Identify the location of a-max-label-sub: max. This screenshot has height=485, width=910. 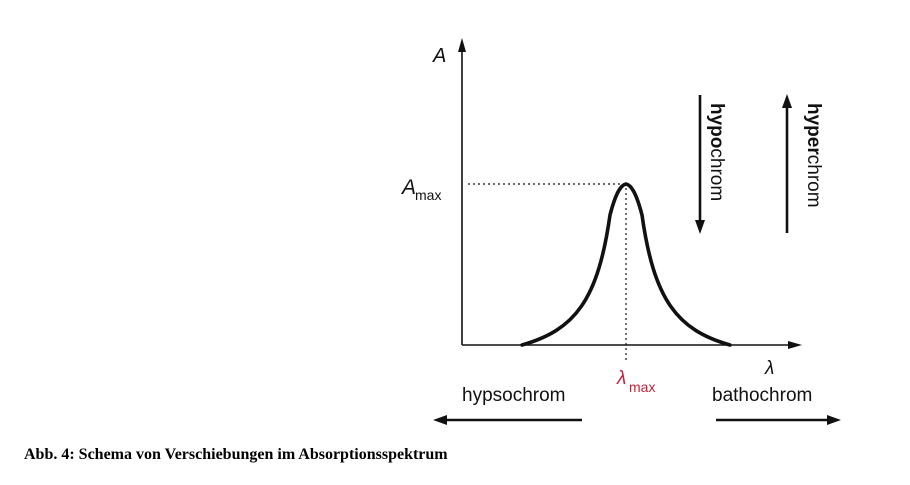
(428, 195).